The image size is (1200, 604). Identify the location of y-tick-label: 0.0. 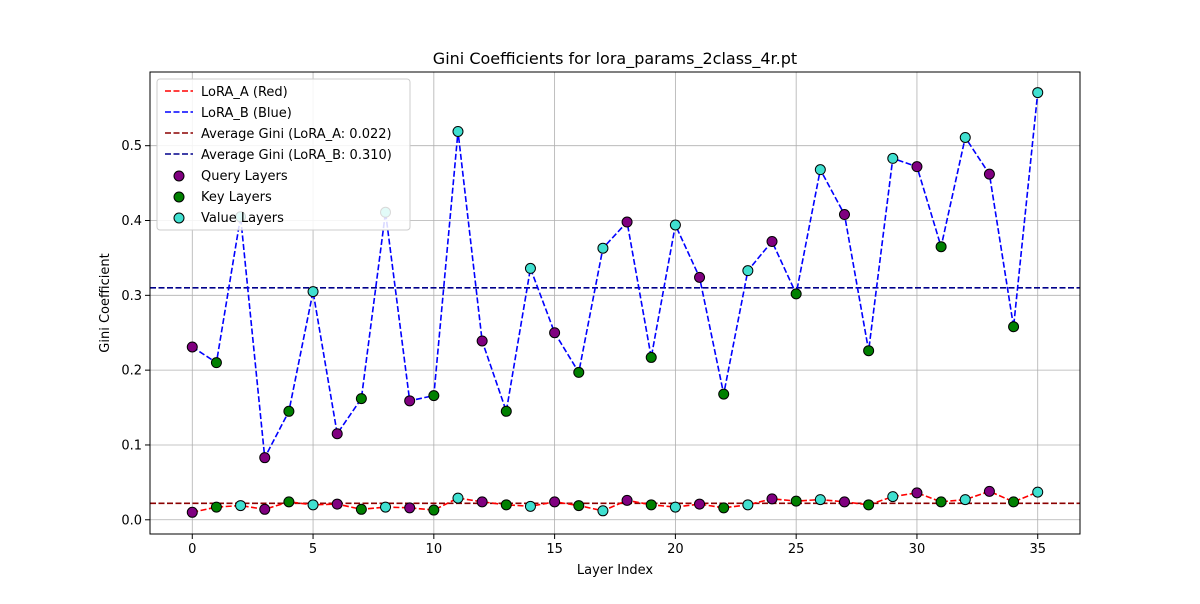
(131, 520).